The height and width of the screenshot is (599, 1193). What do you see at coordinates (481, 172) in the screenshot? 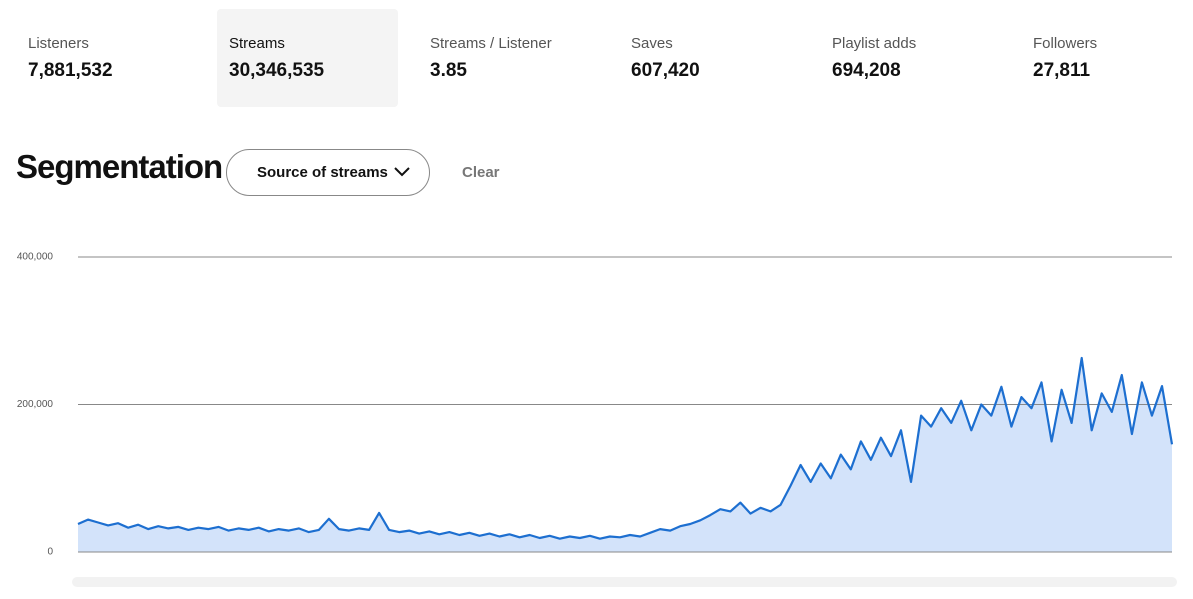
I see `clear-button: Clear` at bounding box center [481, 172].